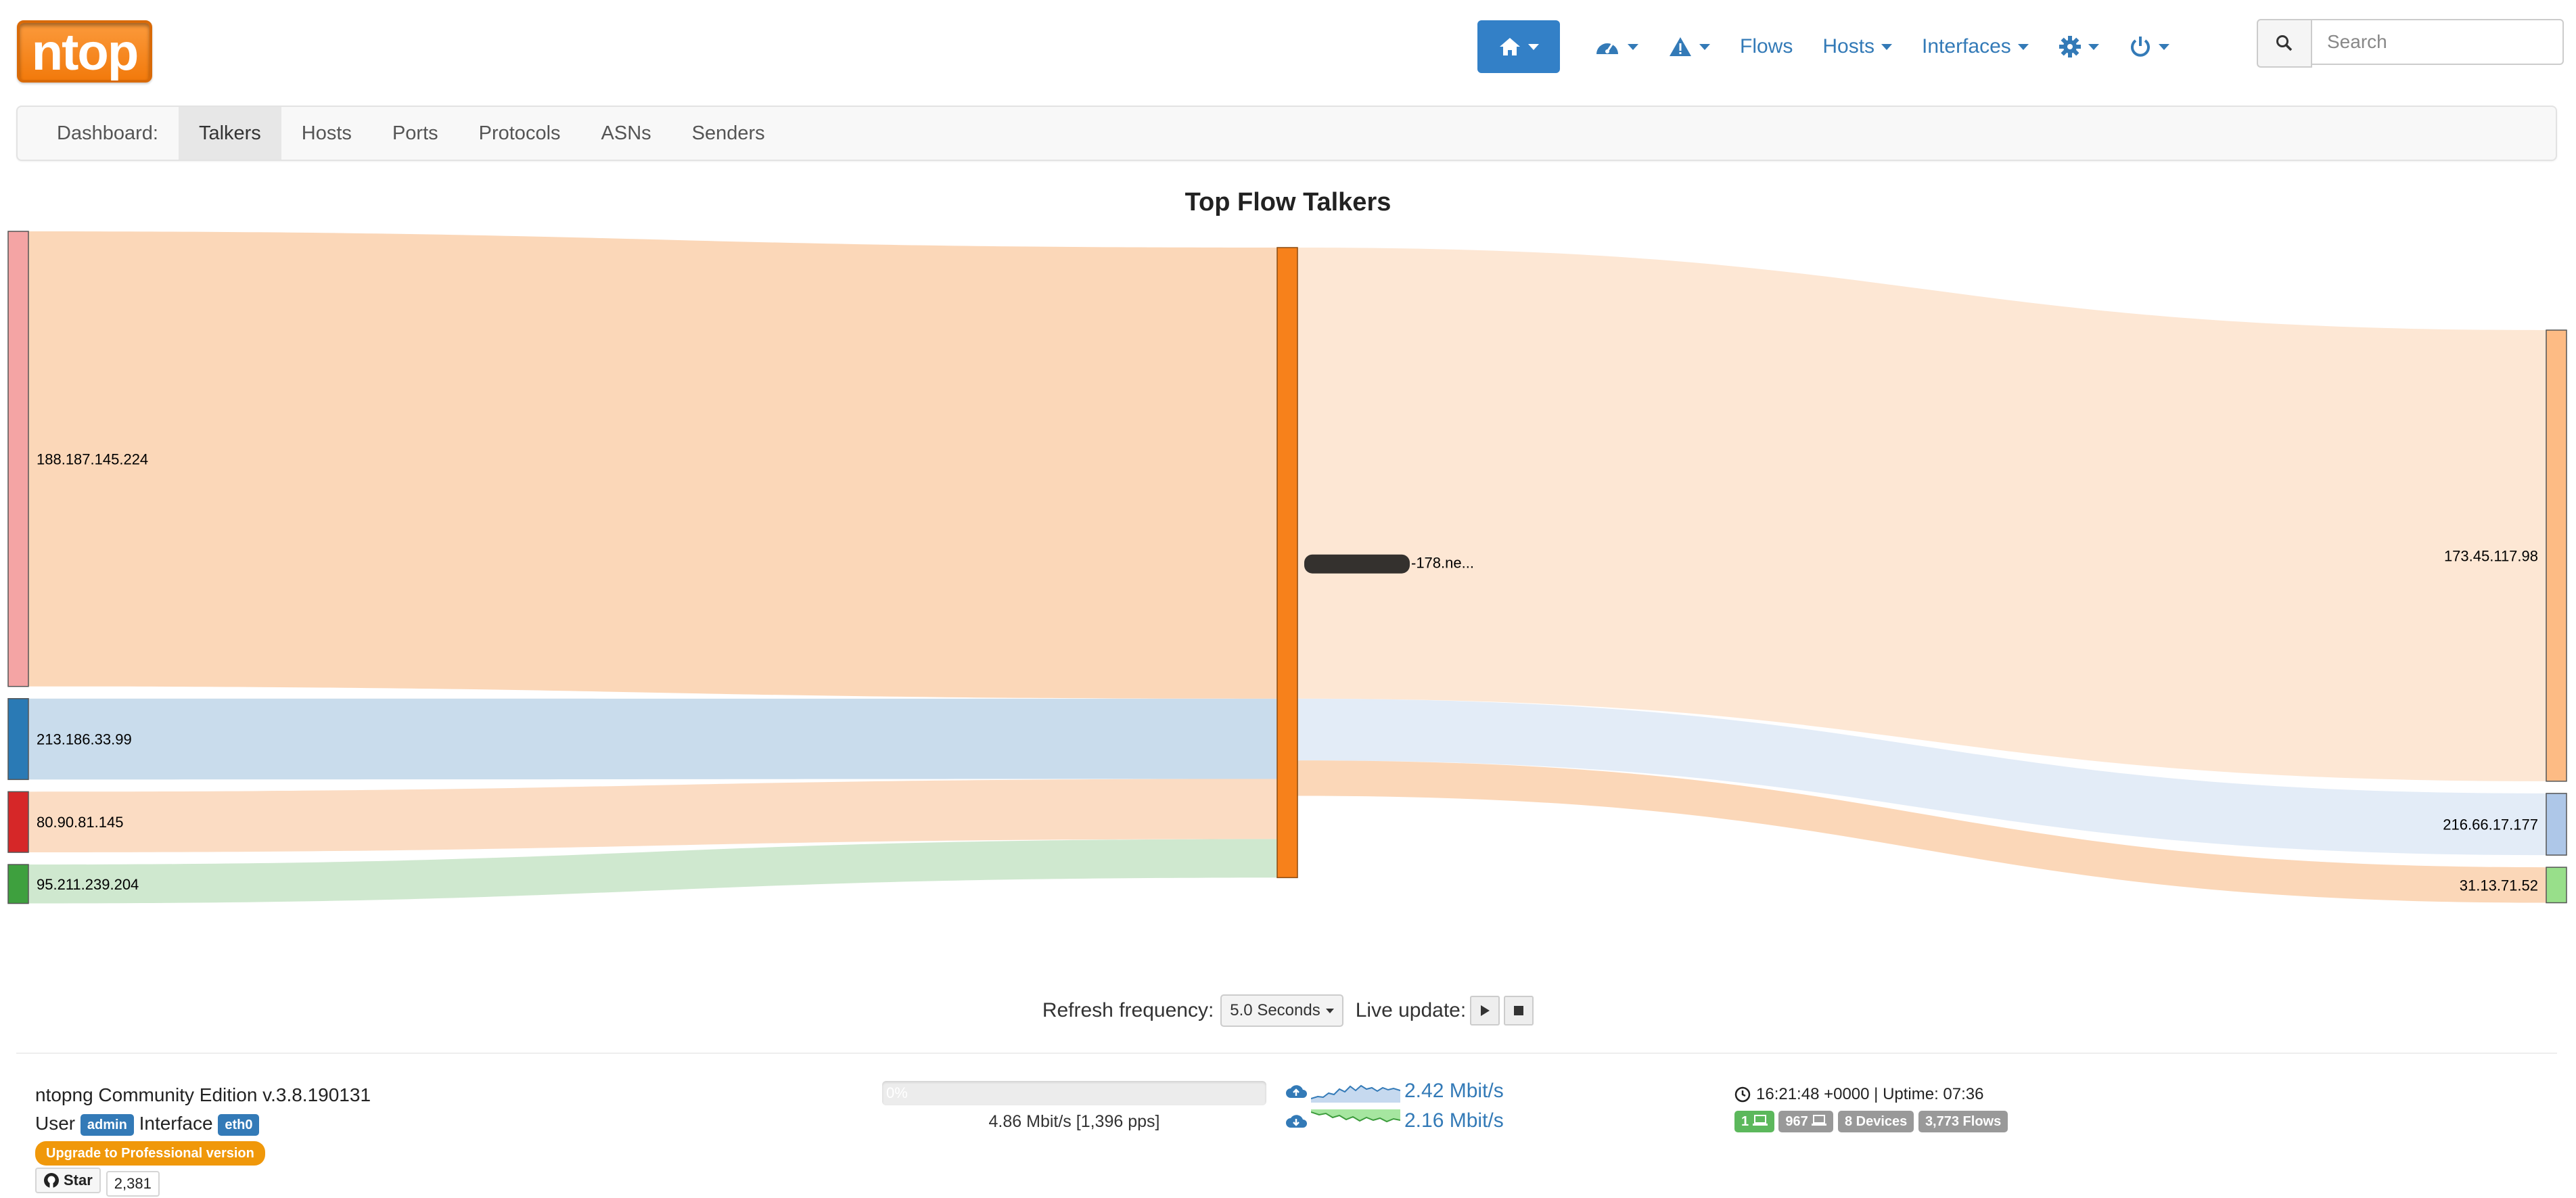 The image size is (2576, 1198). Describe the element at coordinates (203, 1094) in the screenshot. I see `version-text: ntopng Community Edition v.3.8.190131` at that location.